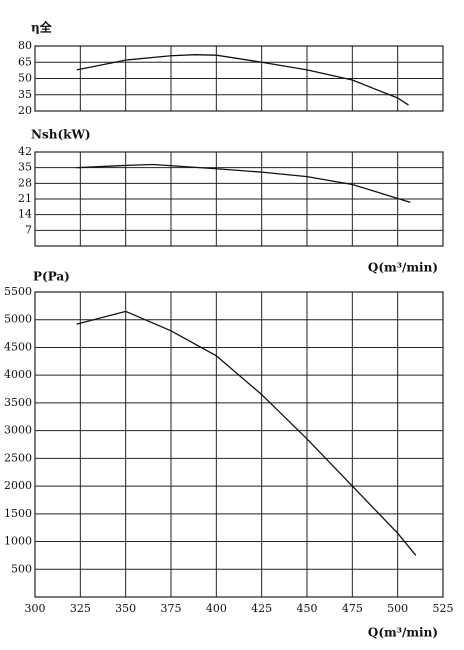  What do you see at coordinates (25, 110) in the screenshot?
I see `y-tick-label: 20` at bounding box center [25, 110].